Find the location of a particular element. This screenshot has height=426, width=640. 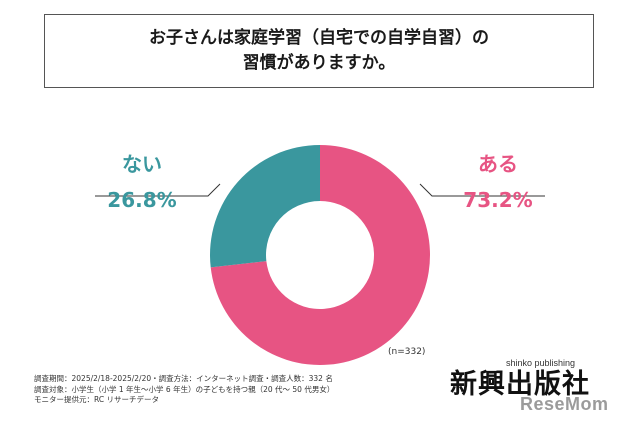

slice-label-nai: ない is located at coordinates (142, 164).